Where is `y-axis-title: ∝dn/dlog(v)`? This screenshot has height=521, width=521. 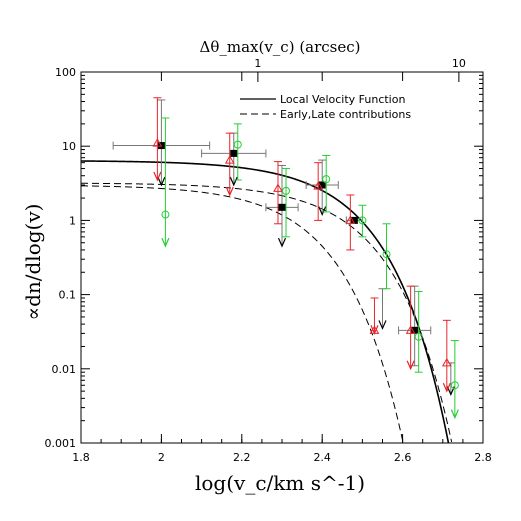
y-axis-title: ∝dn/dlog(v) is located at coordinates (33, 262).